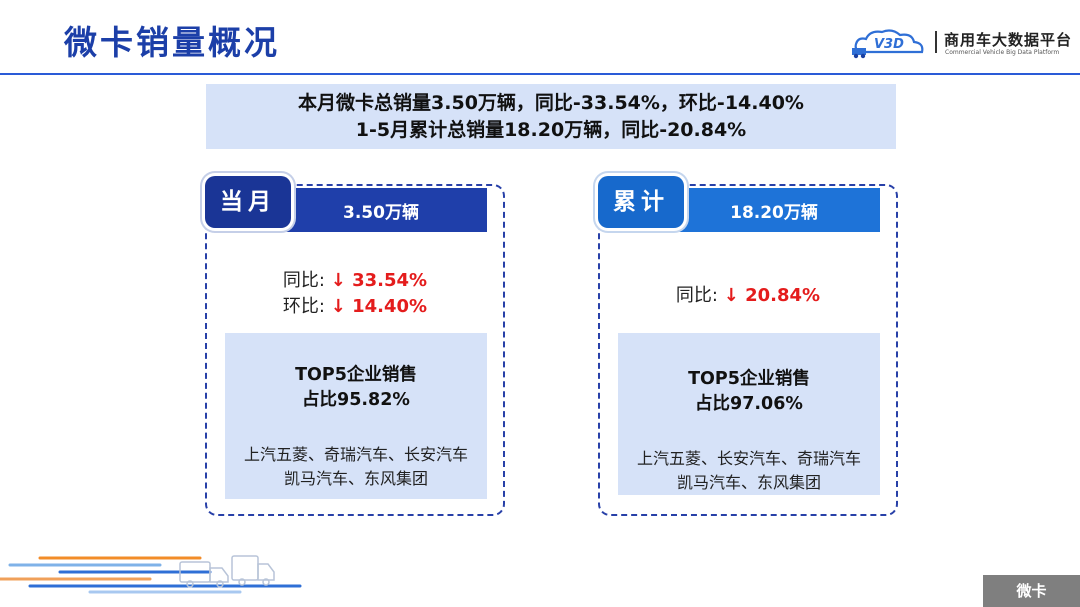  Describe the element at coordinates (355, 454) in the screenshot. I see `monthly-companies-line-1: 上汽五菱、奇瑞汽车、长安汽车` at that location.